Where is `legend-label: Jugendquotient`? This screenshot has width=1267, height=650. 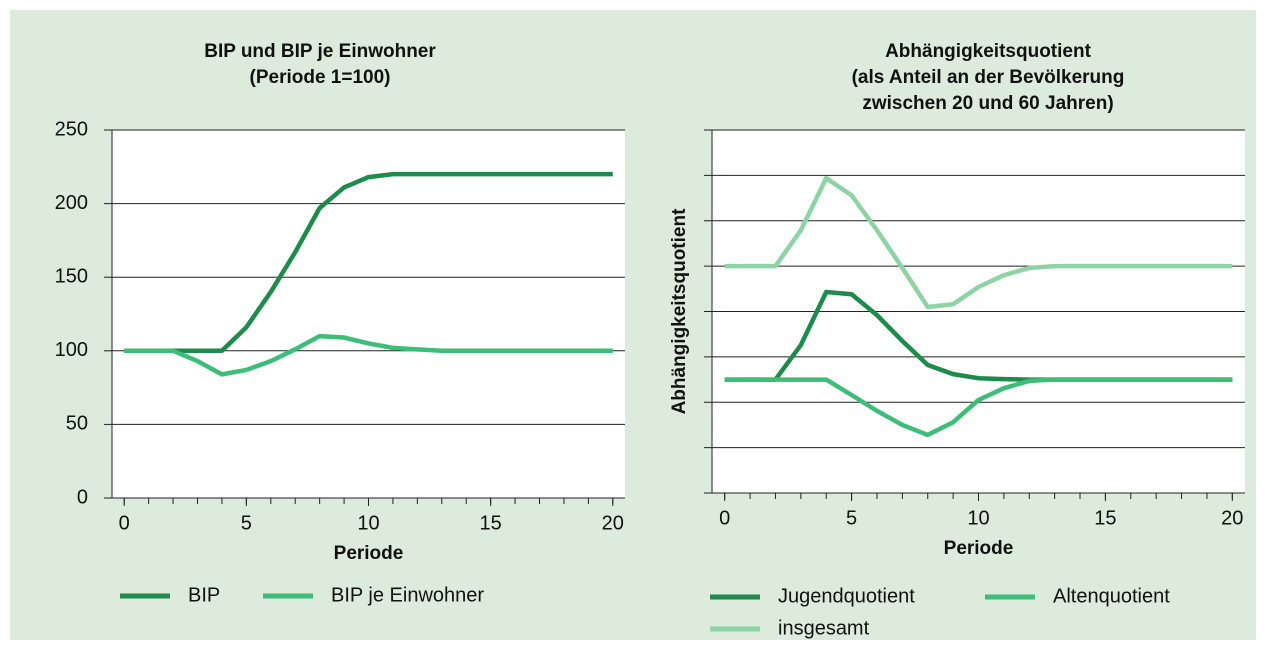 legend-label: Jugendquotient is located at coordinates (846, 596).